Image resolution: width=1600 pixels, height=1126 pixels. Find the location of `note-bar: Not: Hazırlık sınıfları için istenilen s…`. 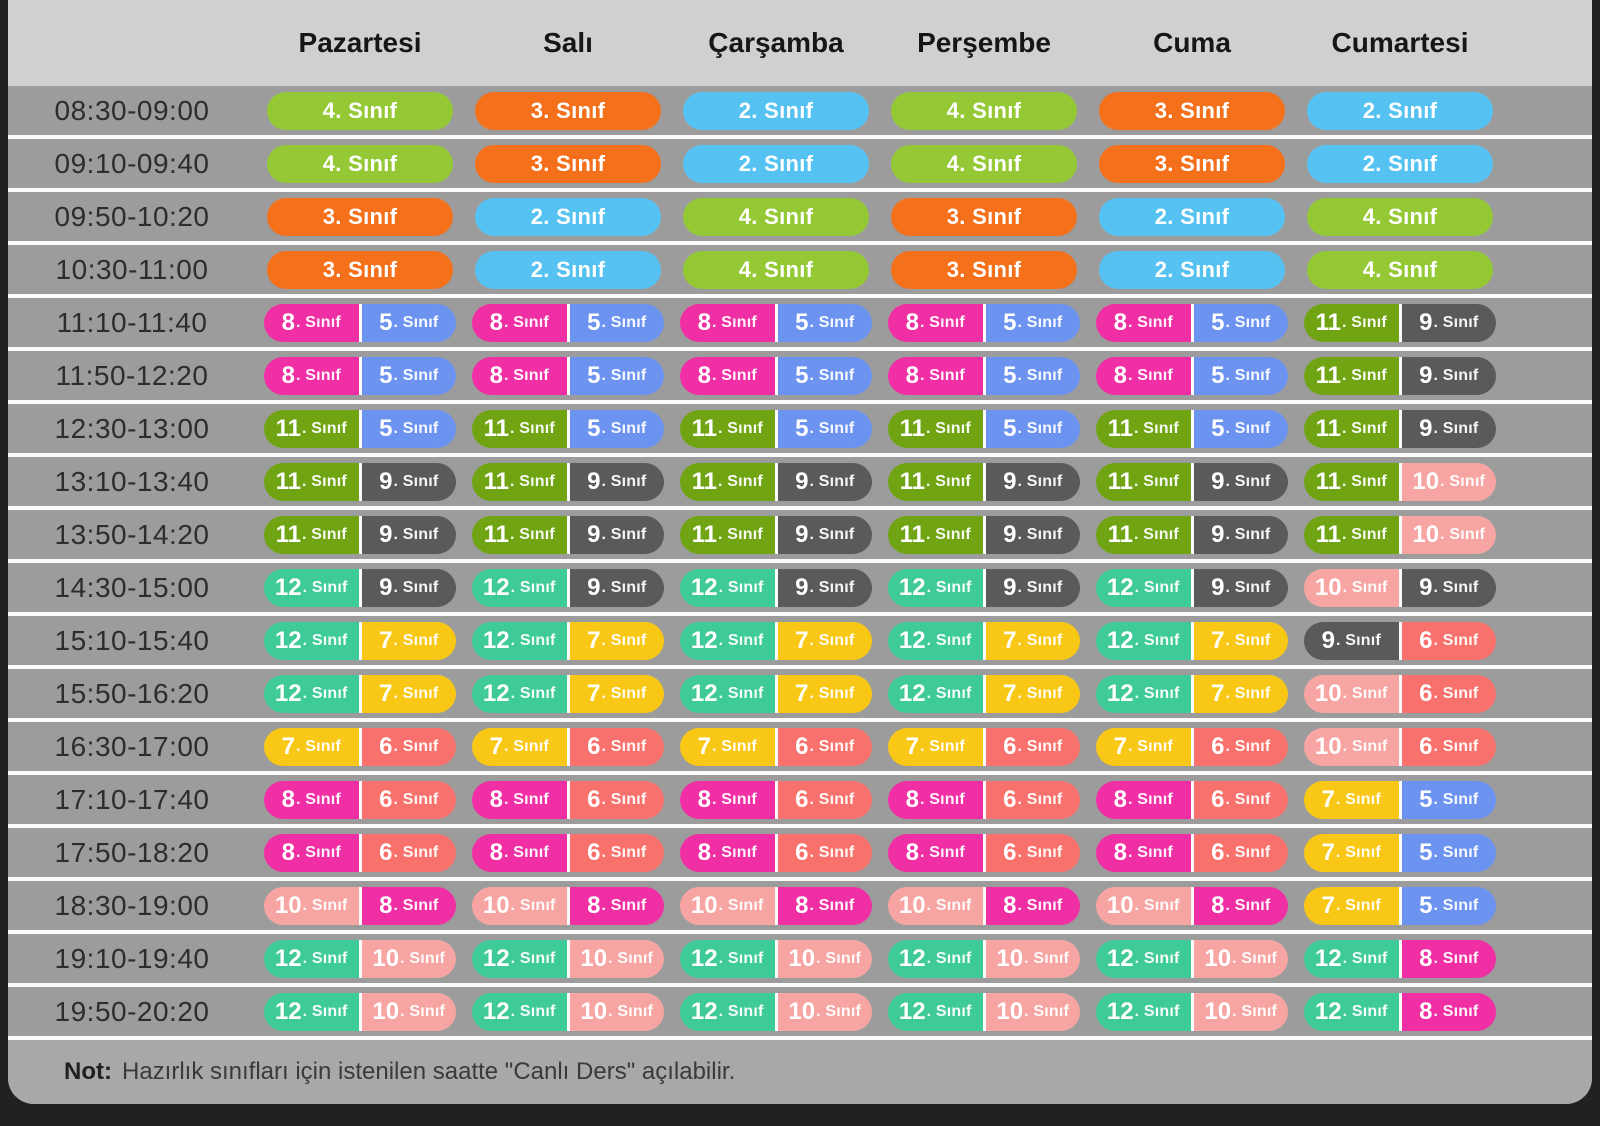

note-bar: Not: Hazırlık sınıfları için istenilen s… is located at coordinates (800, 1072).